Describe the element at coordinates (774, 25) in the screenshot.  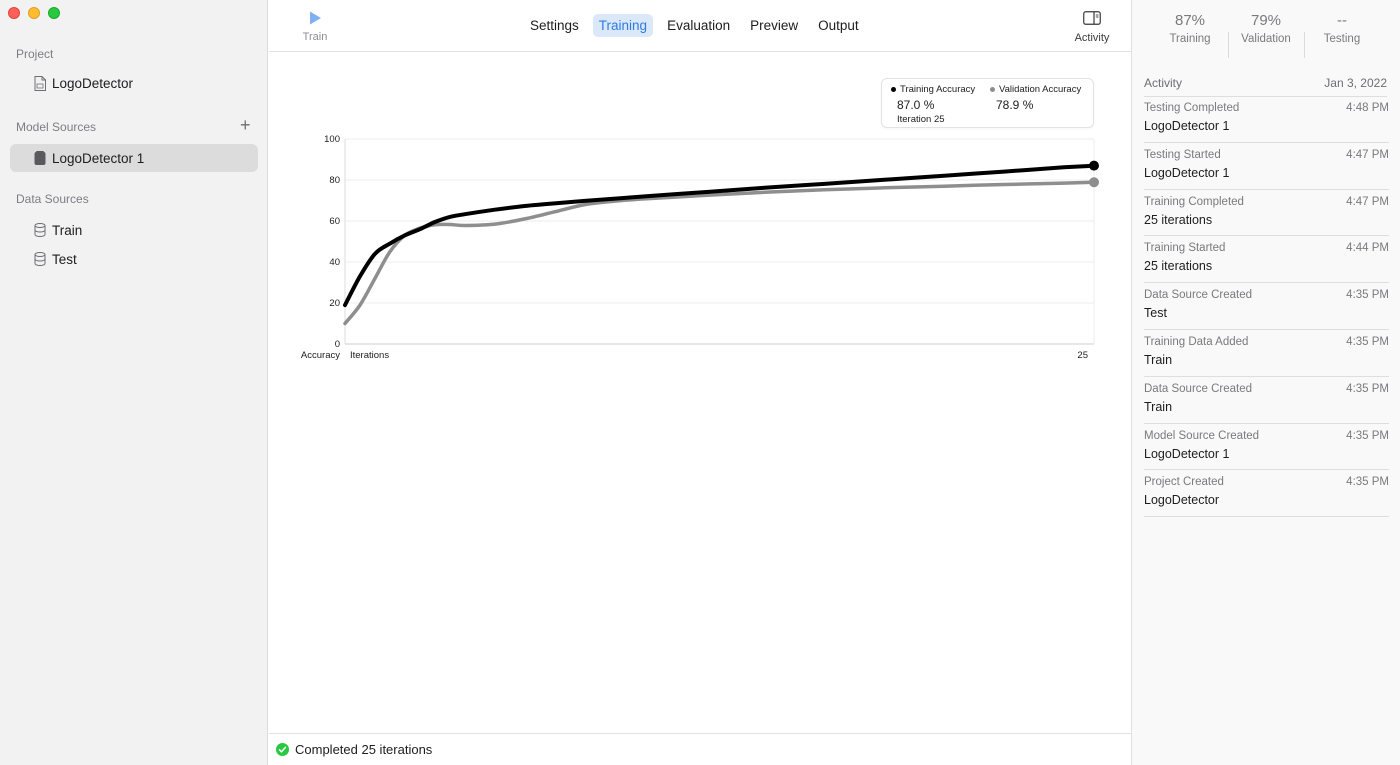
I see `tab-preview: Preview` at that location.